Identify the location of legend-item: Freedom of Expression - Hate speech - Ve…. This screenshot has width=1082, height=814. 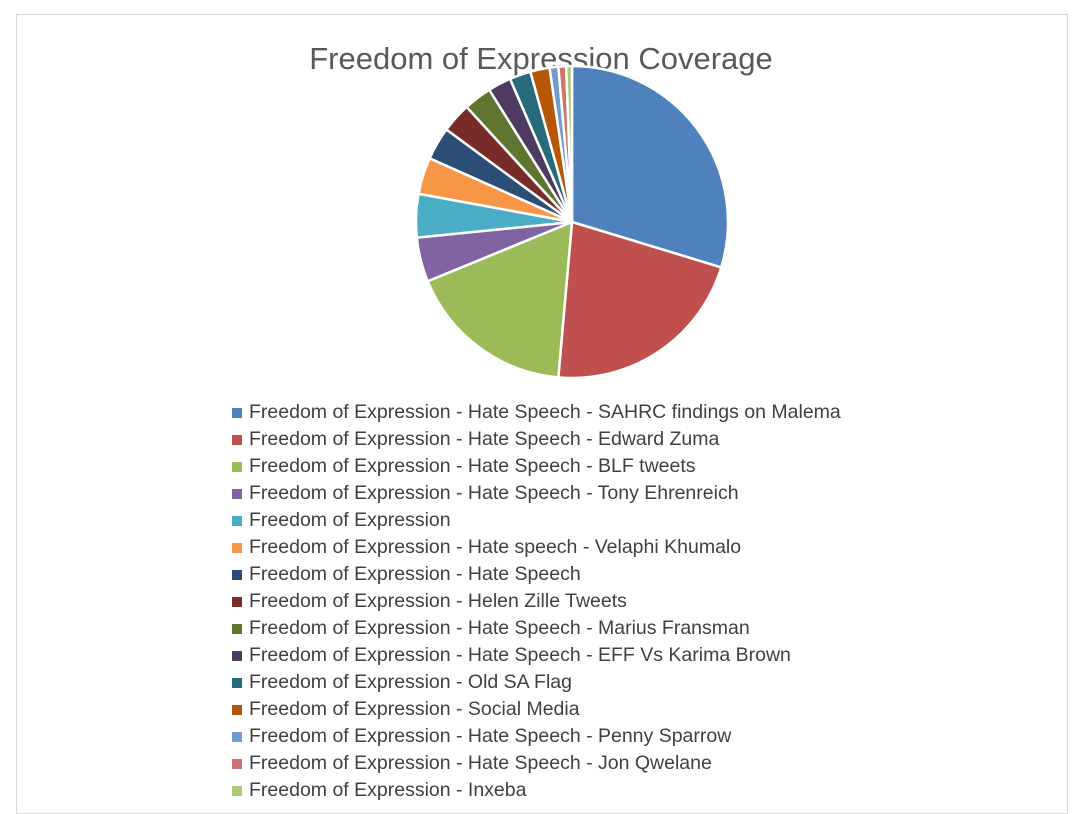
(536, 547).